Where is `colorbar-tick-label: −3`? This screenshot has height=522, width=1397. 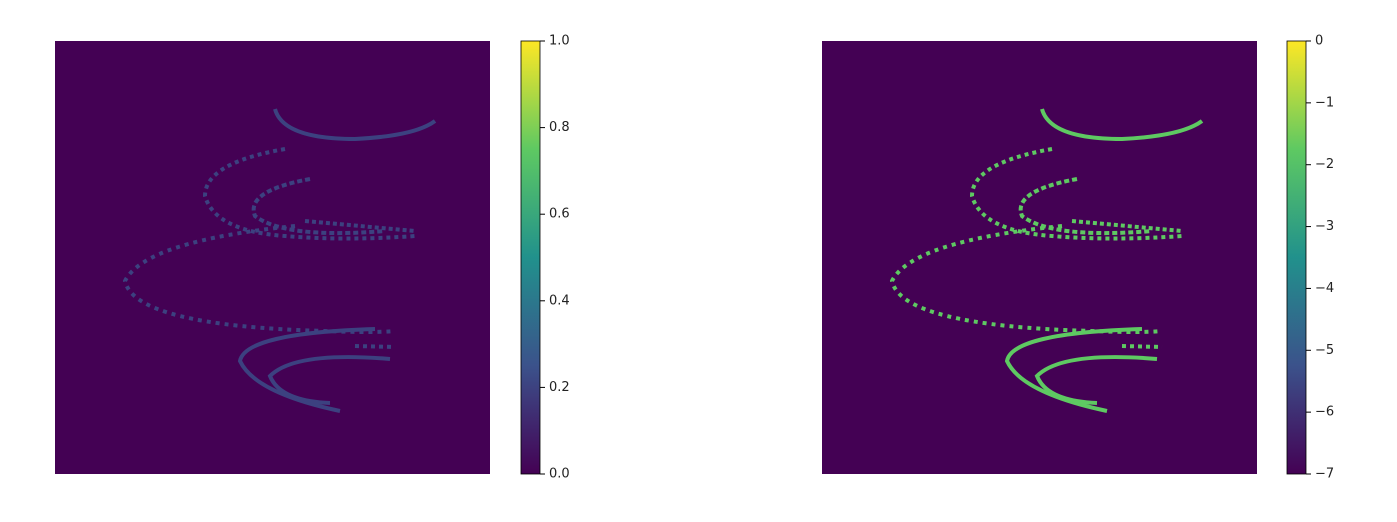
colorbar-tick-label: −3 is located at coordinates (1324, 226).